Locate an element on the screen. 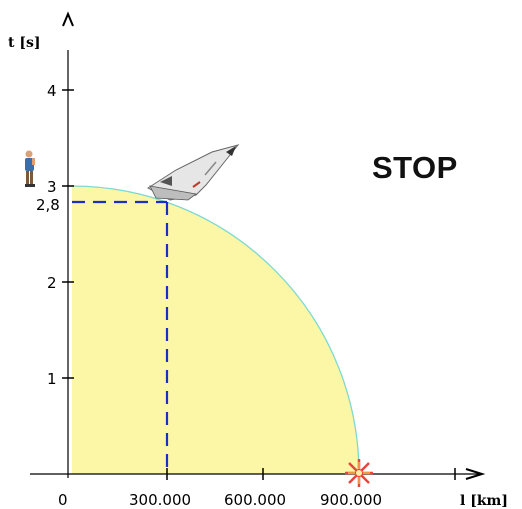 The height and width of the screenshot is (509, 522). x-tick-label-300000: 300.000 is located at coordinates (160, 500).